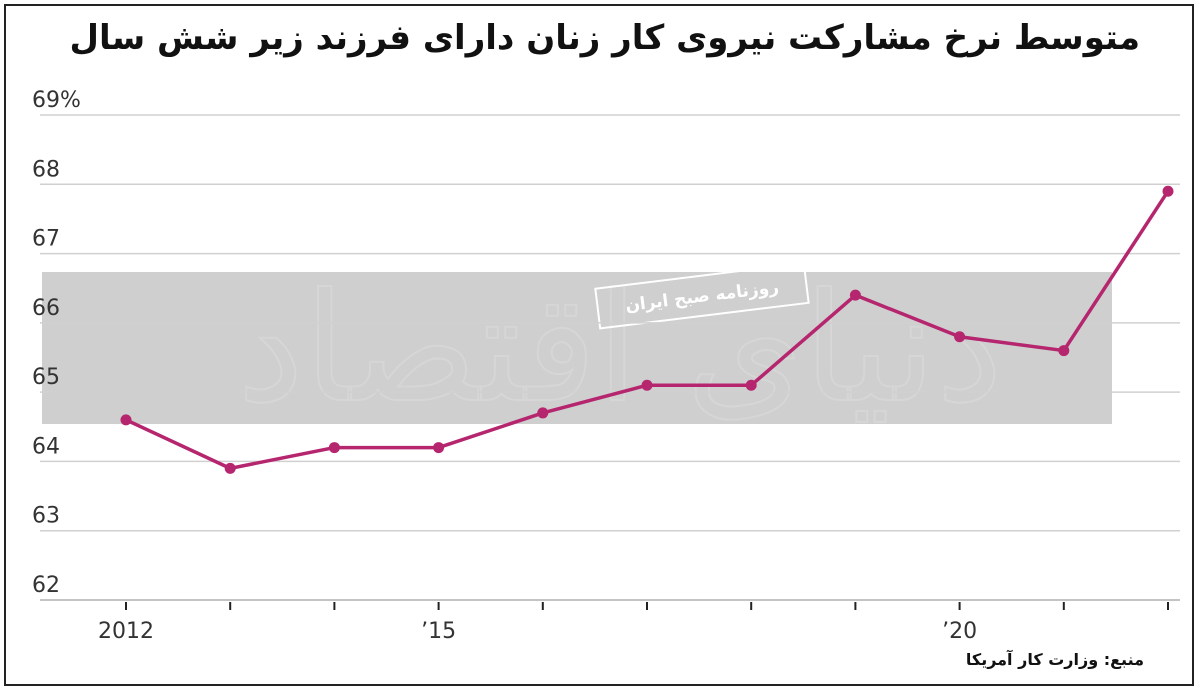 This screenshot has width=1200, height=692. What do you see at coordinates (56, 343) in the screenshot?
I see `y-axis-ticks: 62 63 64 65 66 67 68 69%` at bounding box center [56, 343].